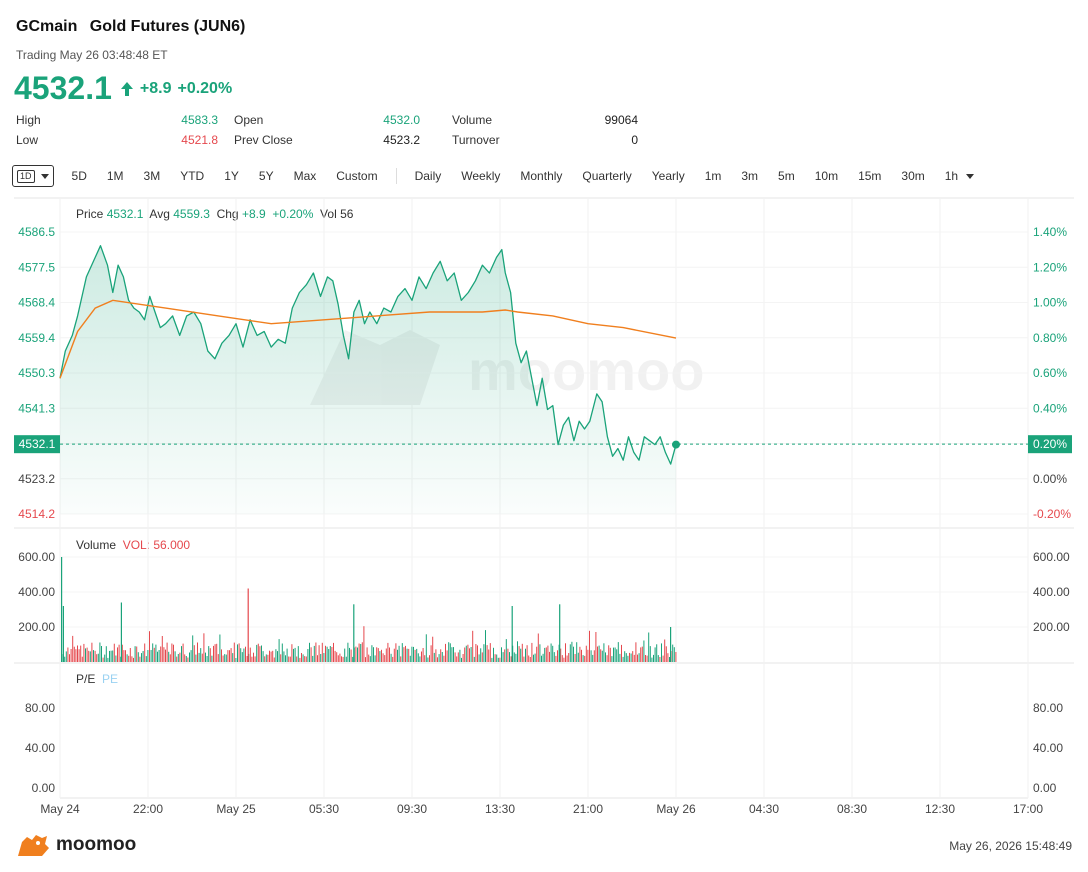  Describe the element at coordinates (191, 214) in the screenshot. I see `legend-avg: 4559.3` at that location.